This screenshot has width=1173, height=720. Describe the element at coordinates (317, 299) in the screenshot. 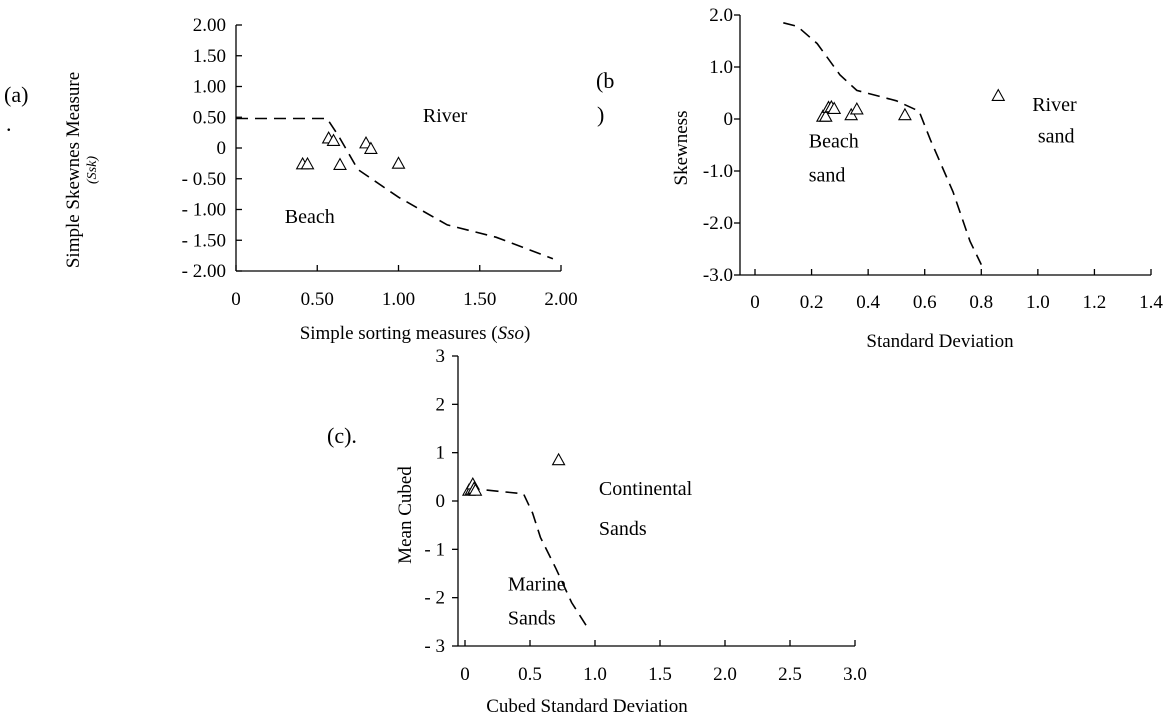

I see `panel-a-x-tick-label: 0.50` at that location.